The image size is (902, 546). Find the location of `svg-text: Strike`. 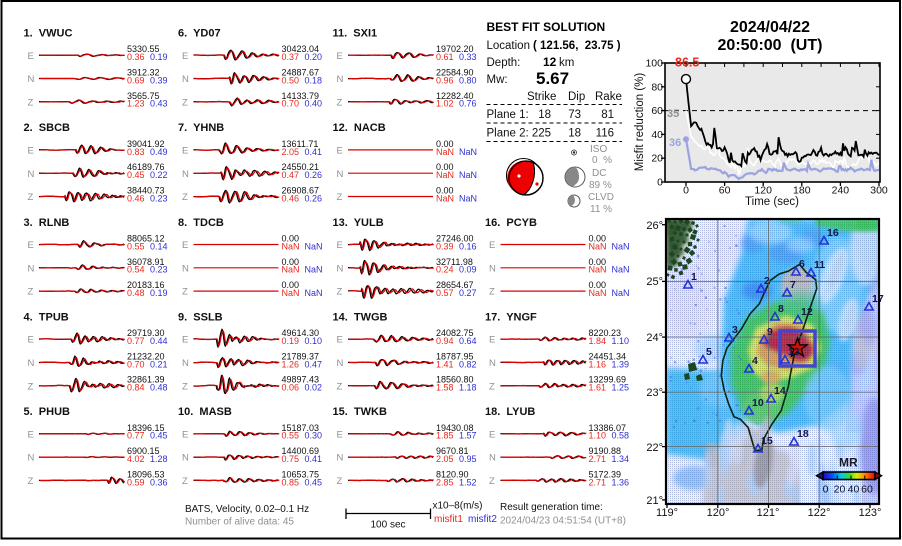

svg-text: Strike is located at coordinates (541, 97).